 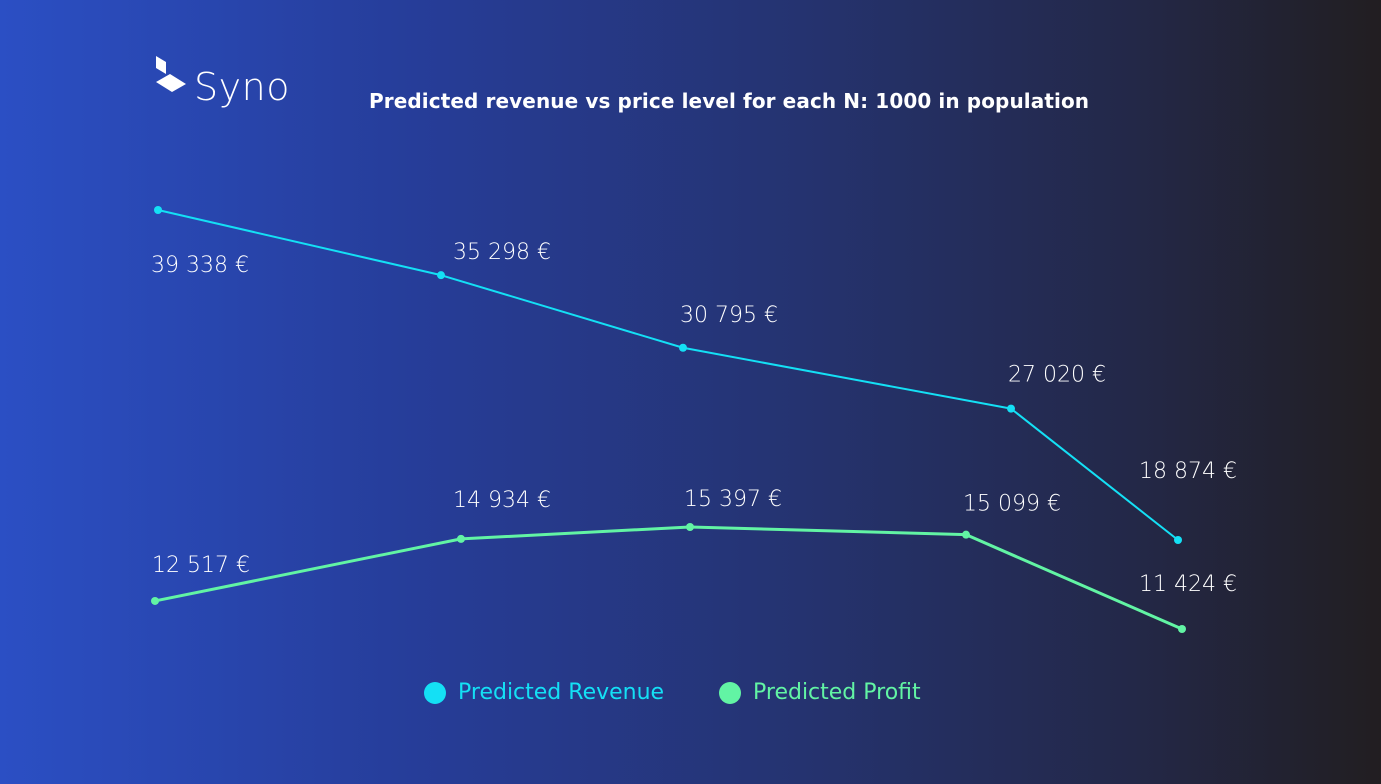 What do you see at coordinates (690, 695) in the screenshot?
I see `chart-legend: Predicted Revenue Predicted Profit` at bounding box center [690, 695].